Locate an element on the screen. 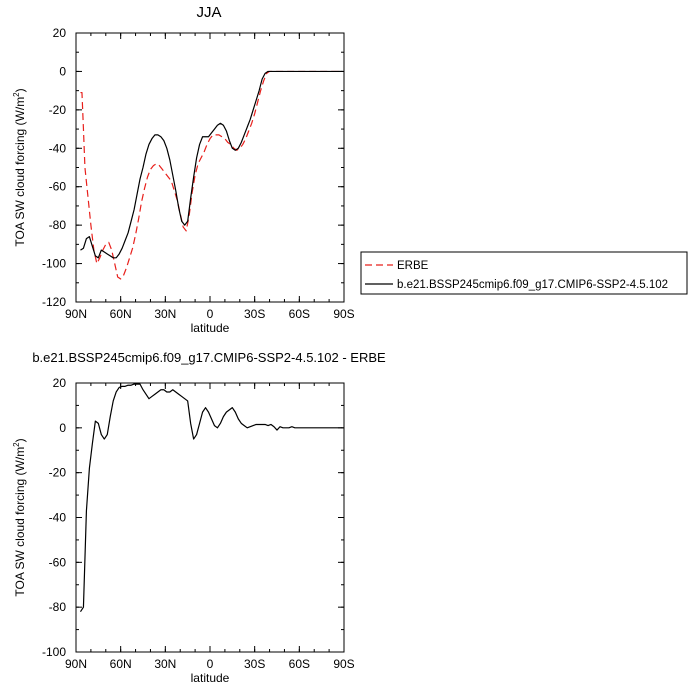 The image size is (700, 700). legend-label-0: ERBE is located at coordinates (413, 266).